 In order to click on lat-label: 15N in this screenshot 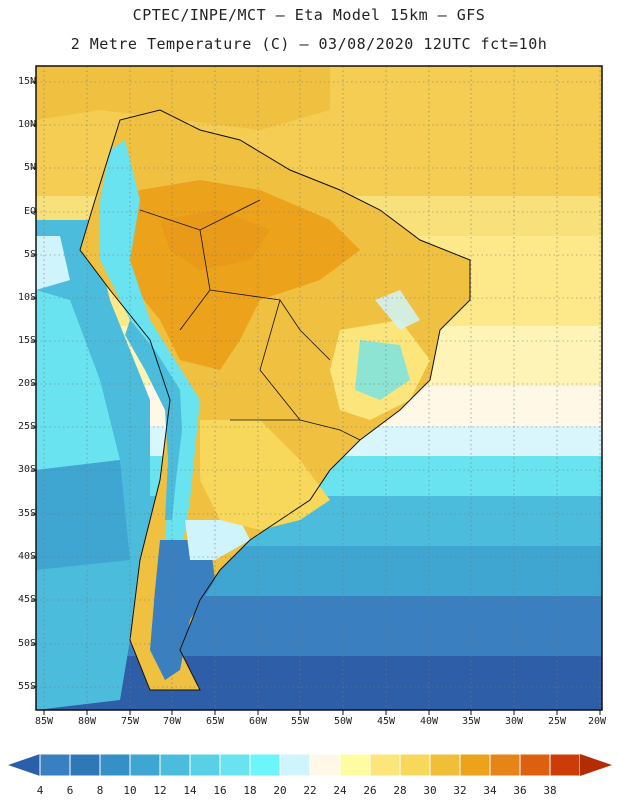, I will do `click(26, 81)`.